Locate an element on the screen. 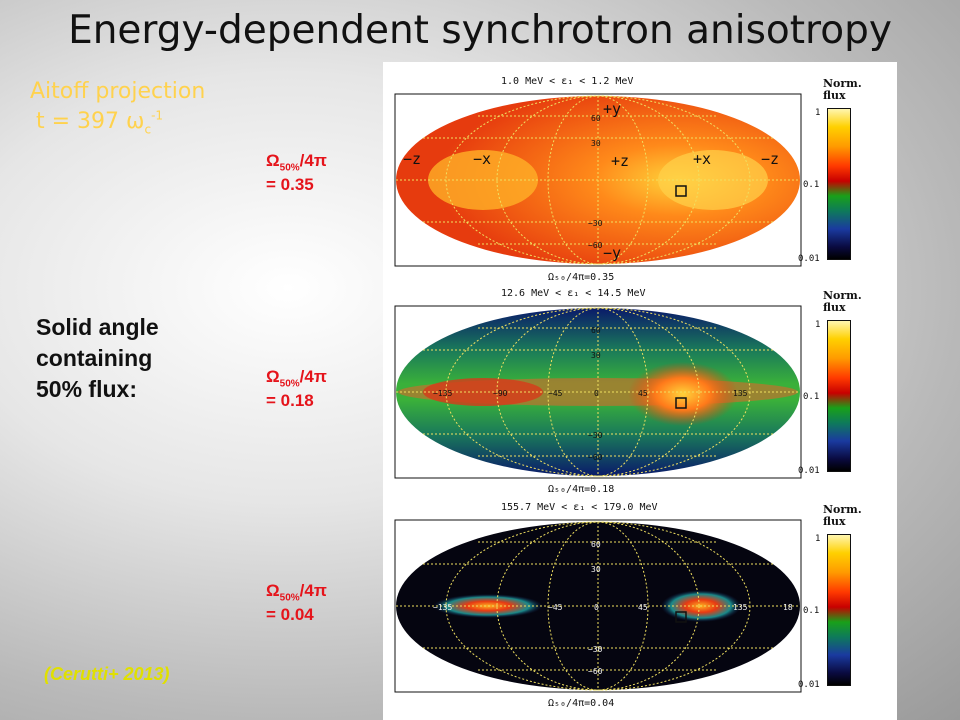  omega-label-1: Ω50%/4π = 0.35 is located at coordinates (296, 173).